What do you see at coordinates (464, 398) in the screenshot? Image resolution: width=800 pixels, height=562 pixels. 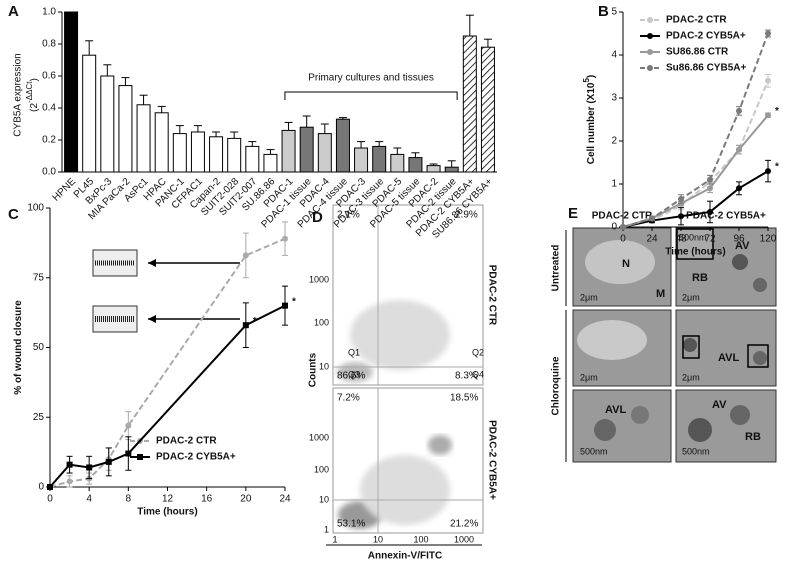 I see `quadrant-value: 18.5%` at bounding box center [464, 398].